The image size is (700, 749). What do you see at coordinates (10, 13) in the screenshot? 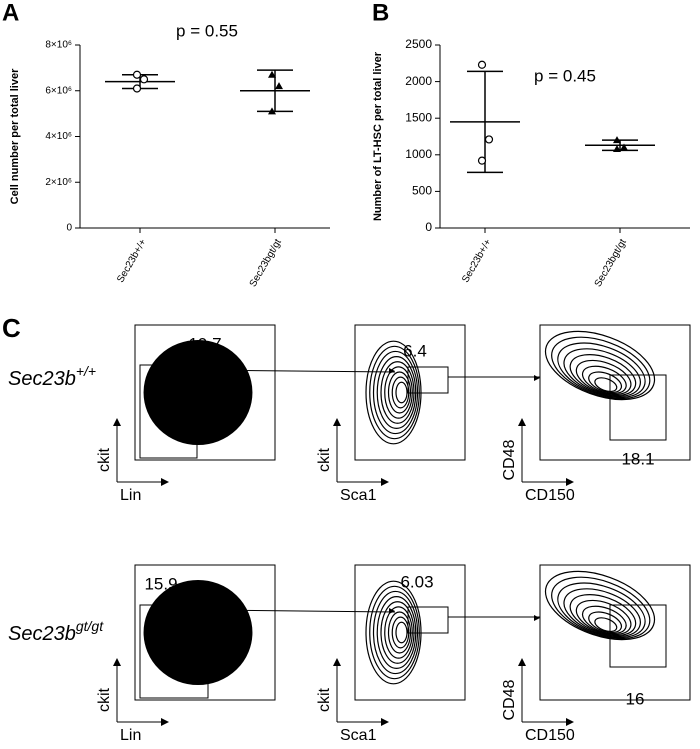
I see `panel-letter: A` at bounding box center [10, 13].